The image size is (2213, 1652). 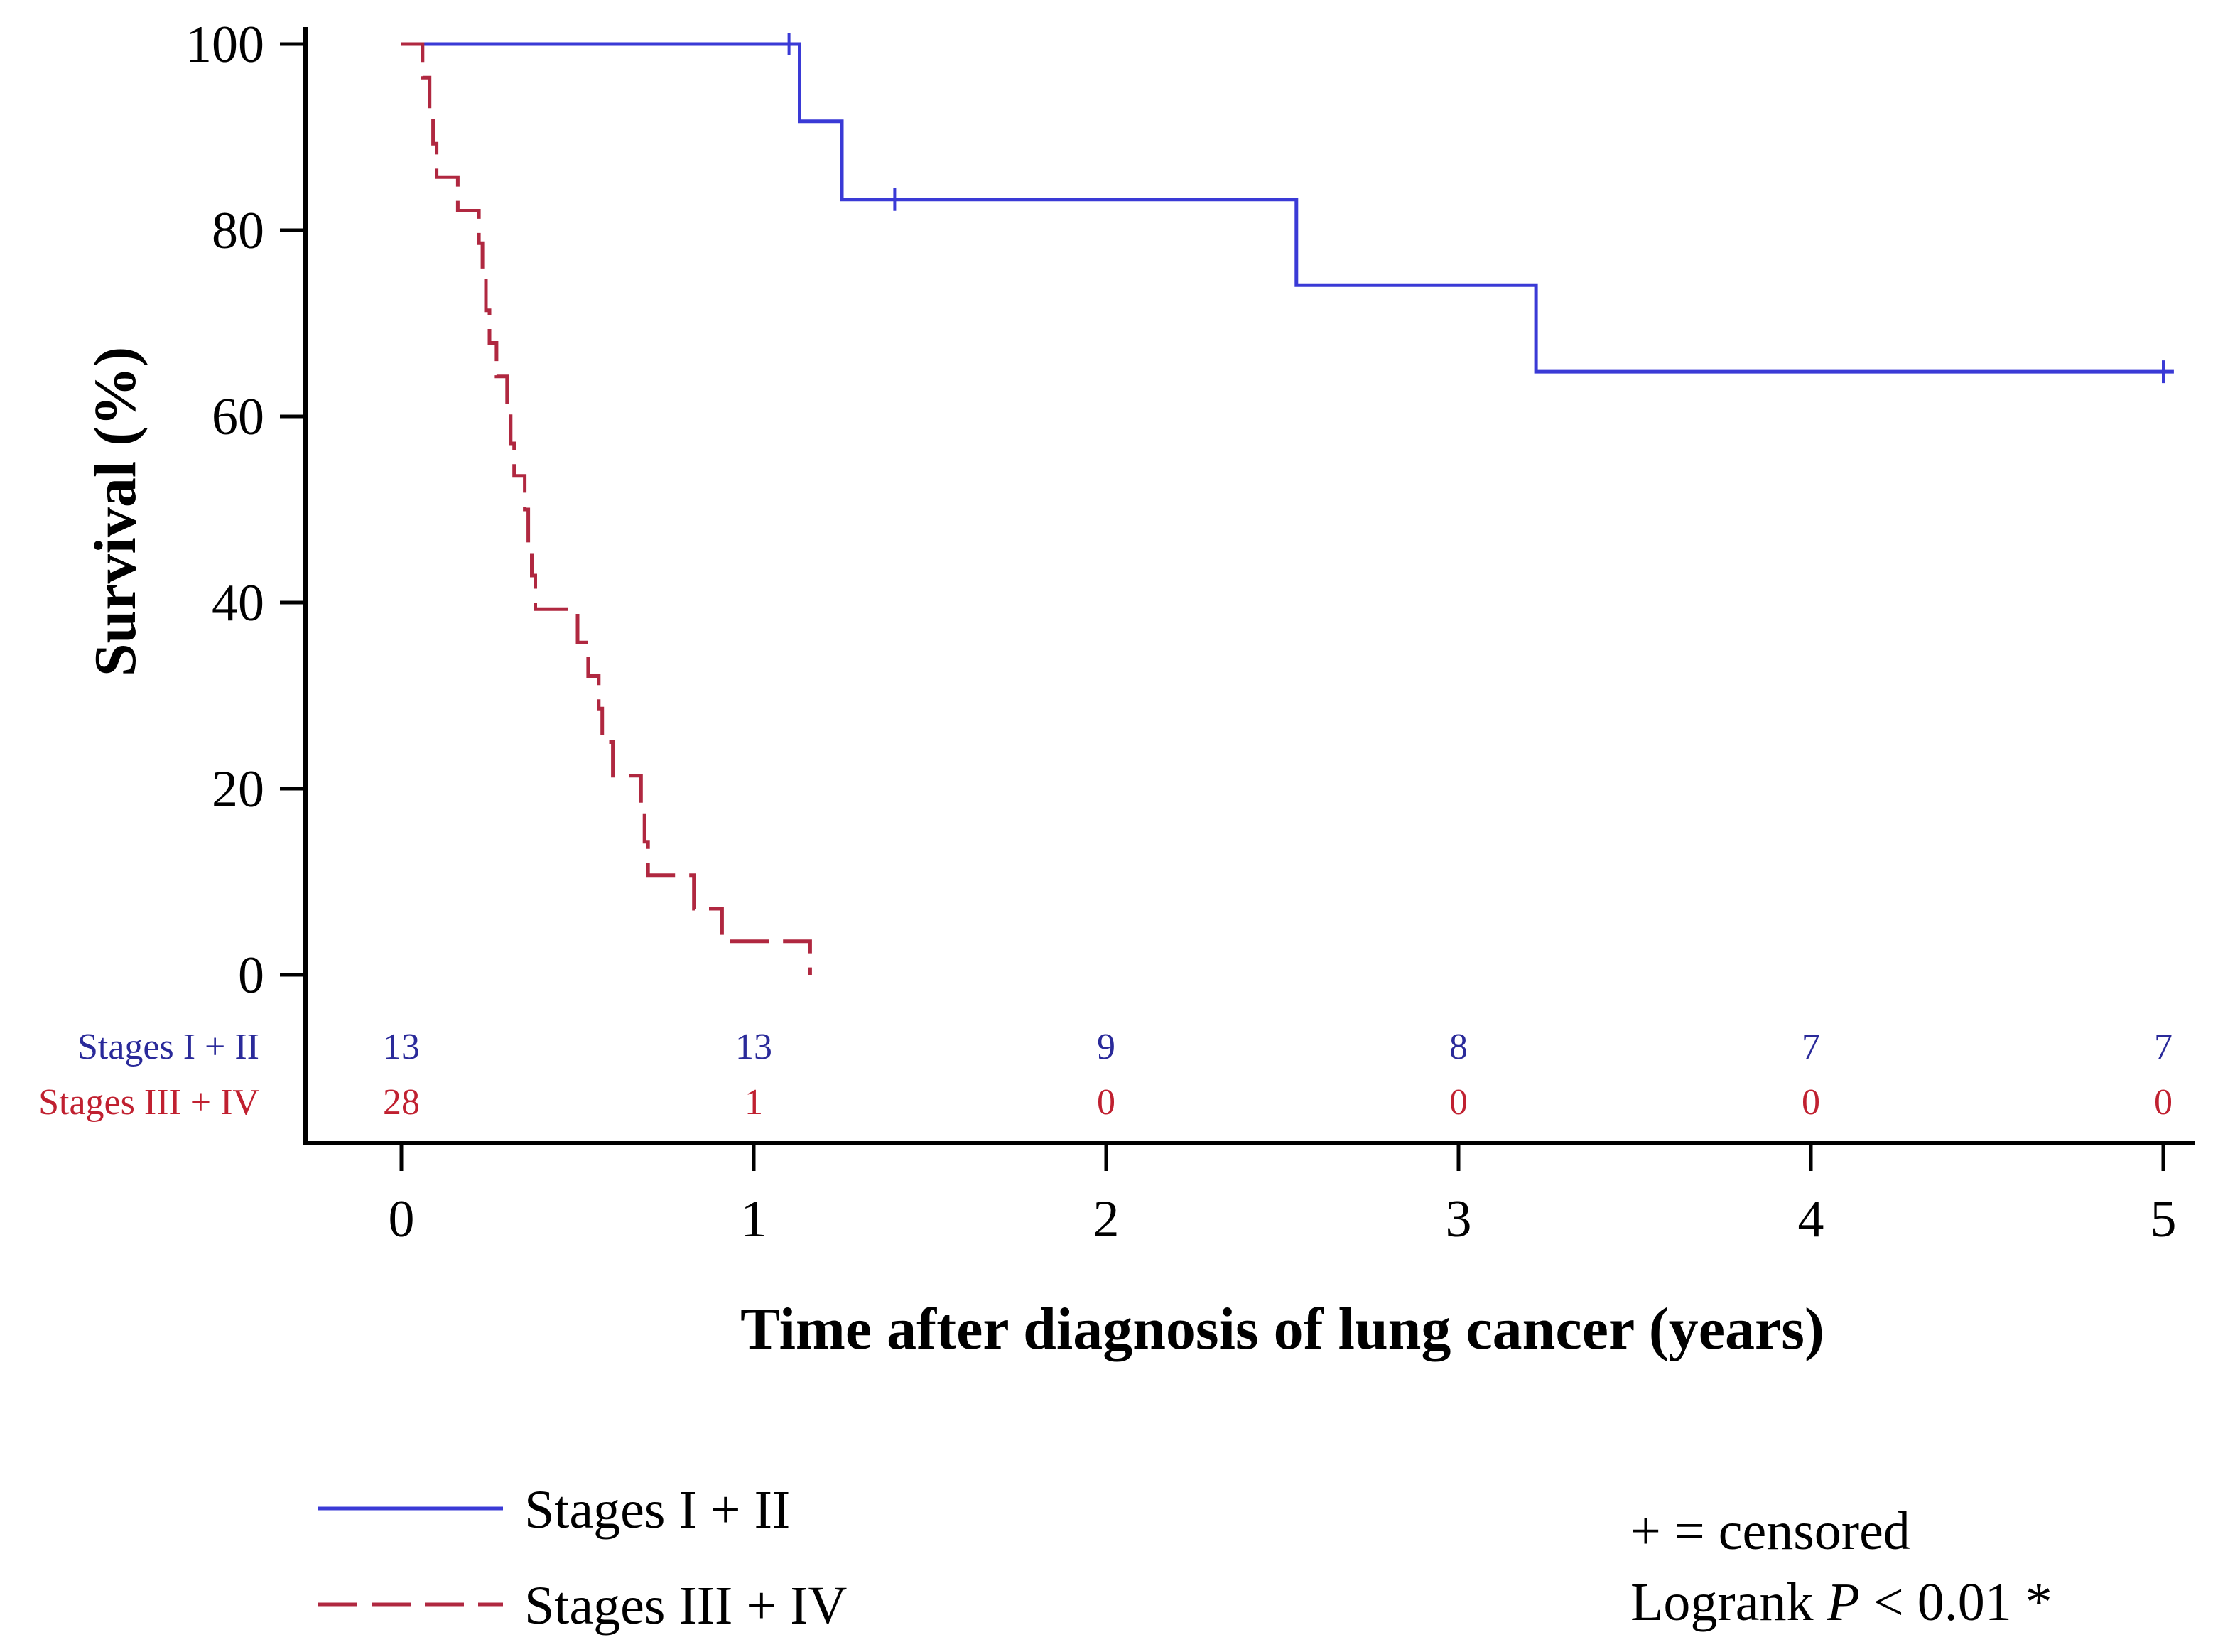 What do you see at coordinates (238, 603) in the screenshot?
I see `y-tick-label: 40` at bounding box center [238, 603].